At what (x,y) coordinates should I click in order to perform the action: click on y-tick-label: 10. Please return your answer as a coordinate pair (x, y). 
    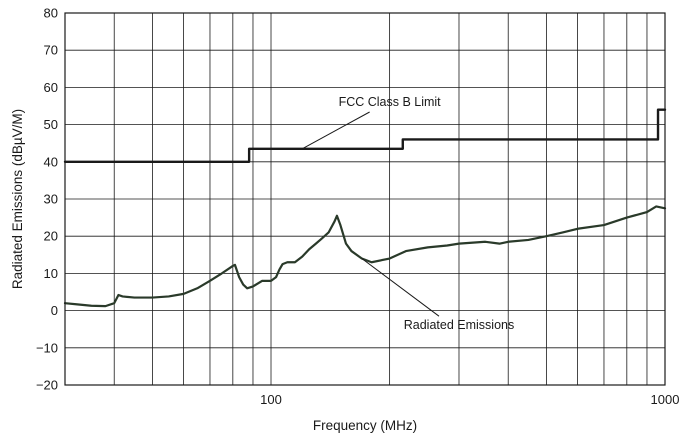
    Looking at the image, I should click on (51, 273).